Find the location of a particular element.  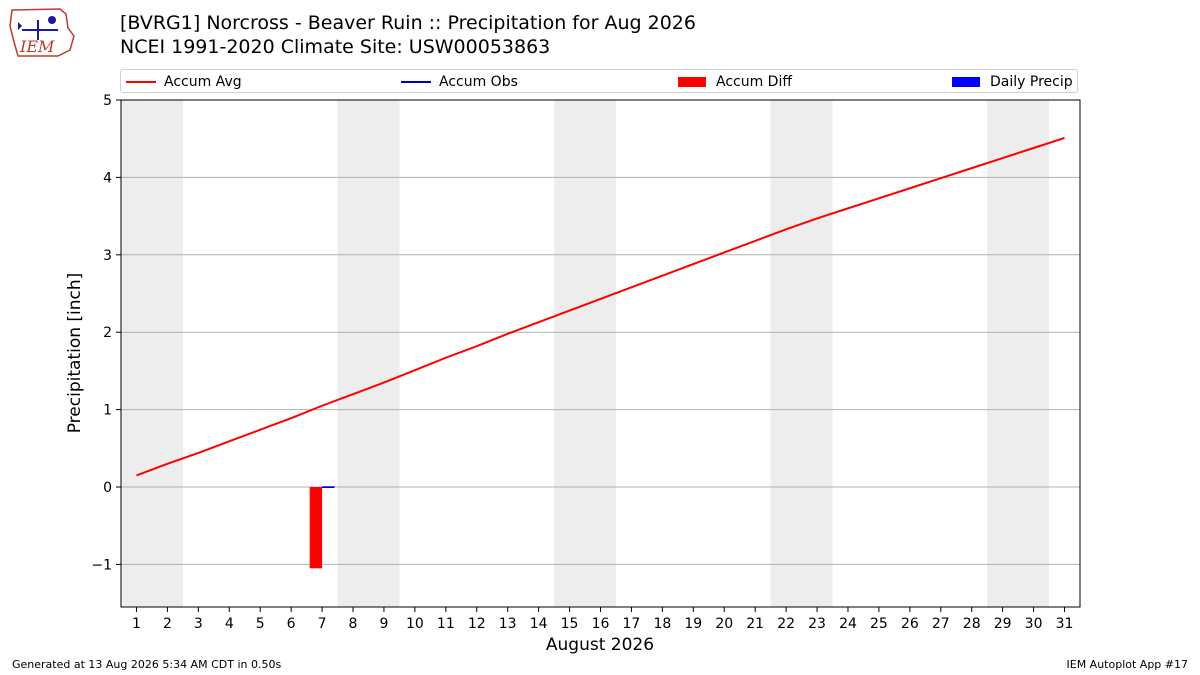

x-tick-label: 10 is located at coordinates (415, 624).